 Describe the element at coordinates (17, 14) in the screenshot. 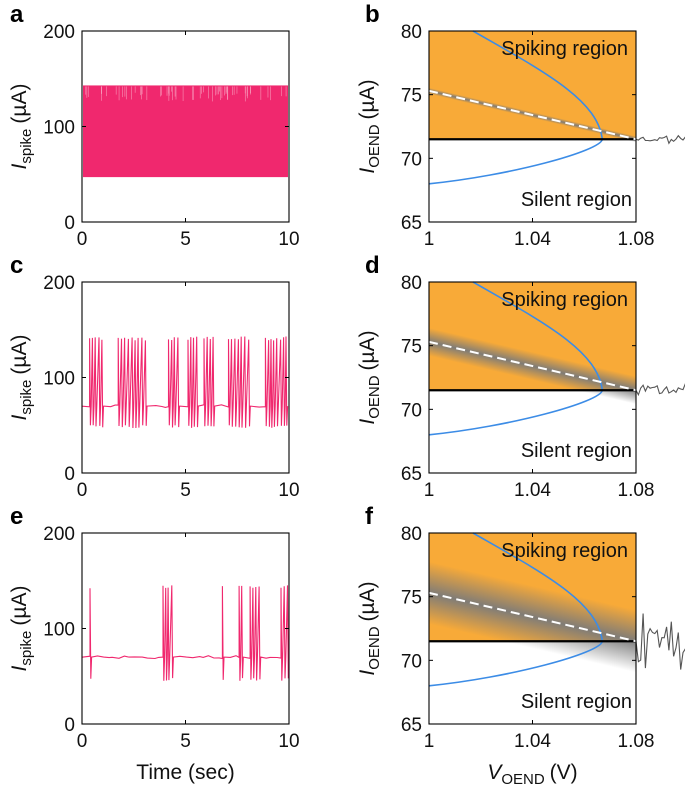

I see `panel-letter: a` at that location.